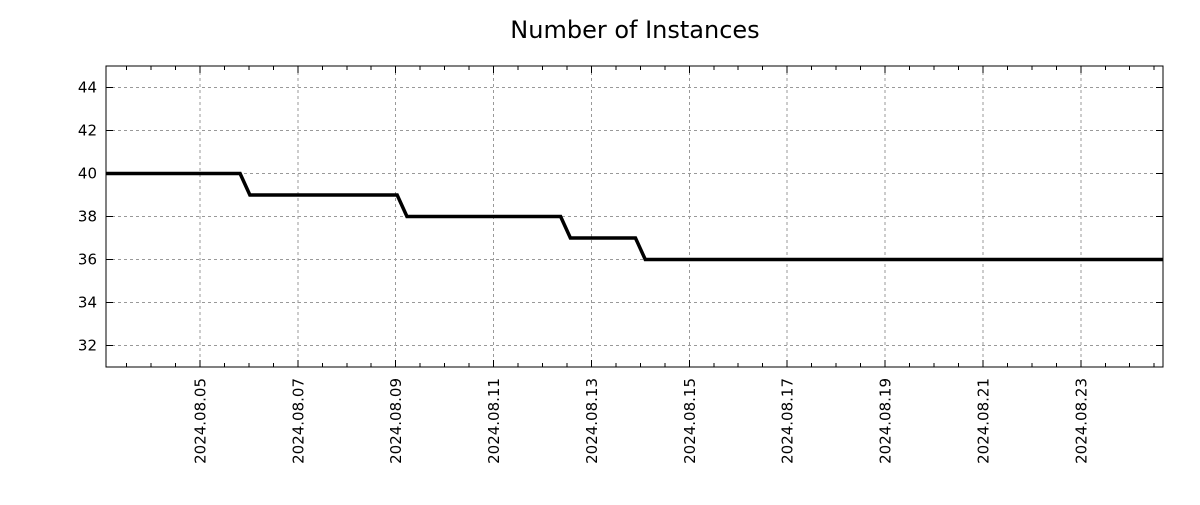  Describe the element at coordinates (983, 421) in the screenshot. I see `x-tick-label: 2024.08.21` at that location.